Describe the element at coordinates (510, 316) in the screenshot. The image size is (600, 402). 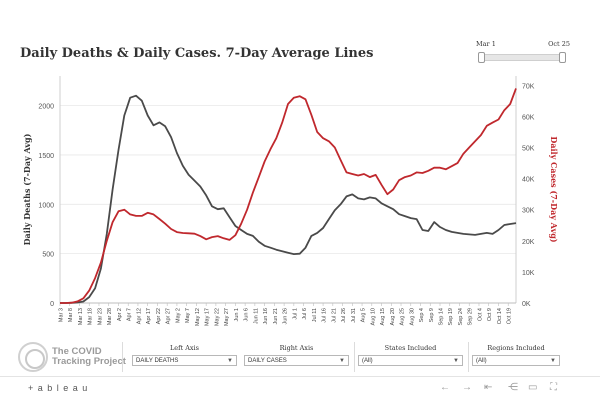
I see `x-tick-label: Oct 19` at that location.